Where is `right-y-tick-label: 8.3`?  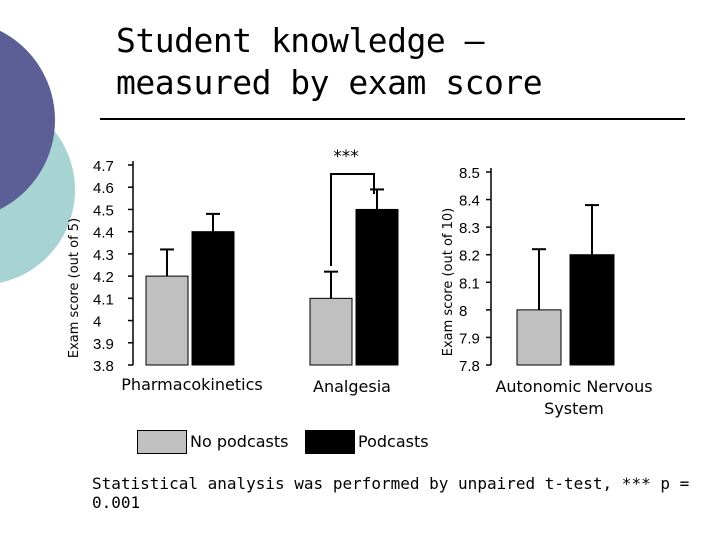
right-y-tick-label: 8.3 is located at coordinates (469, 228).